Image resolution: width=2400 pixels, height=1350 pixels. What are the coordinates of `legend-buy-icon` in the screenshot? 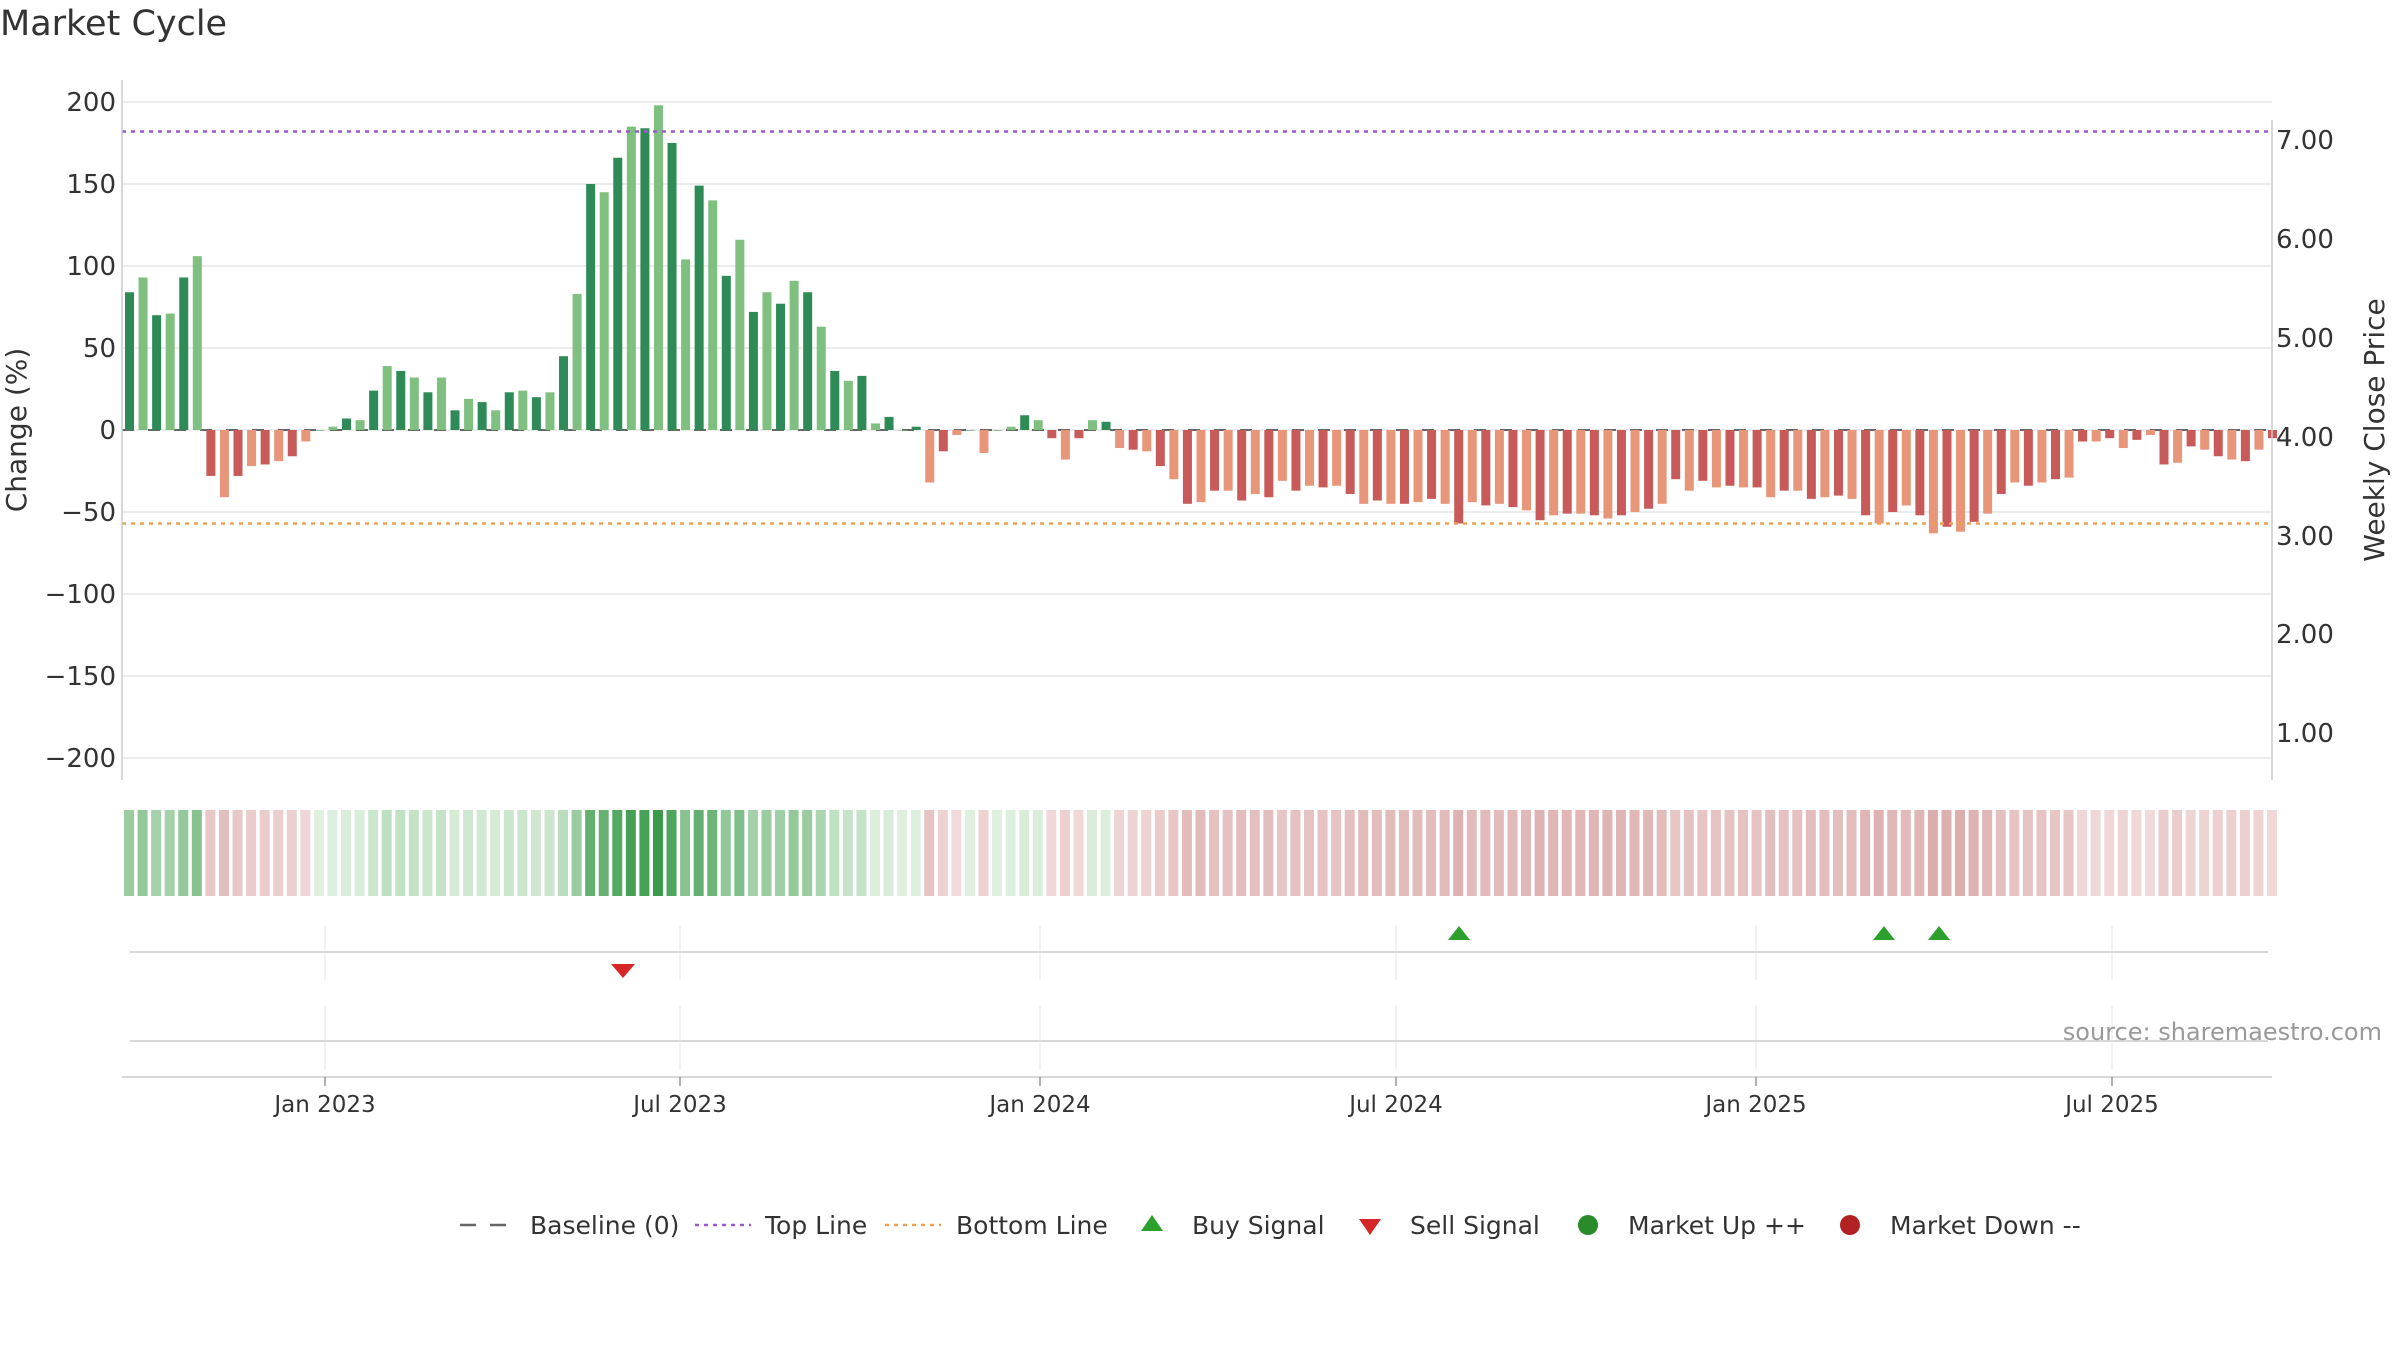 It's located at (1152, 1223).